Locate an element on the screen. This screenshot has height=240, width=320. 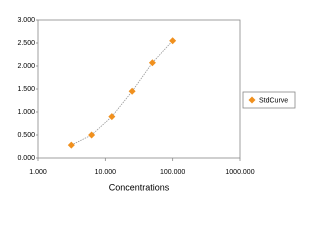
x-tick-label: 100.000 is located at coordinates (172, 172).